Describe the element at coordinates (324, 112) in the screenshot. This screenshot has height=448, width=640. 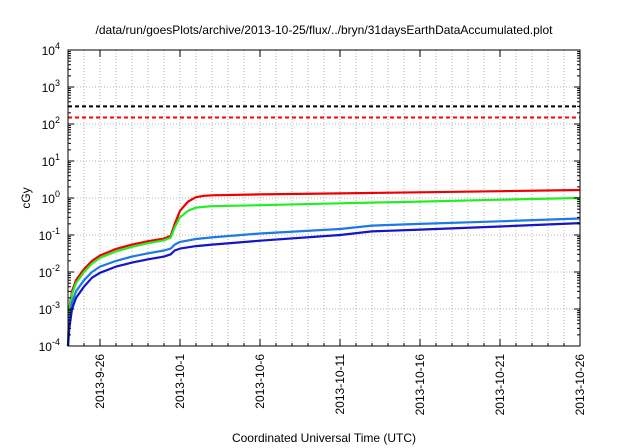
I see `reference-lines` at that location.